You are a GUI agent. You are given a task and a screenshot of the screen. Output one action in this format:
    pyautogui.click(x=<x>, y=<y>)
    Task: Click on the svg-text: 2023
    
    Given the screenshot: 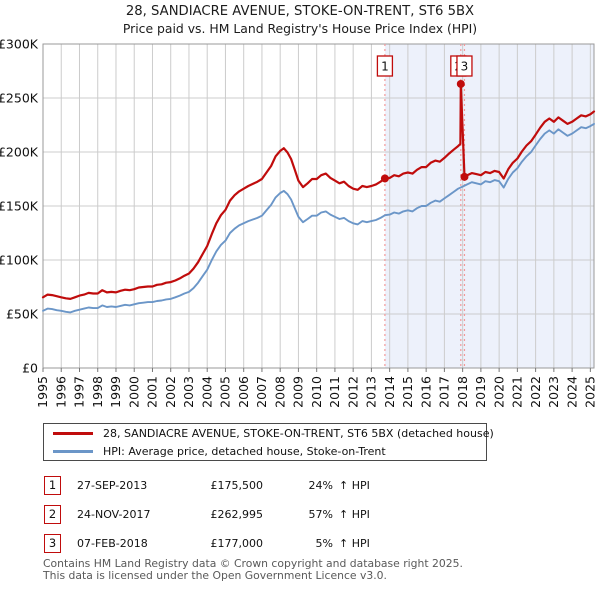 What is the action you would take?
    pyautogui.click(x=553, y=392)
    